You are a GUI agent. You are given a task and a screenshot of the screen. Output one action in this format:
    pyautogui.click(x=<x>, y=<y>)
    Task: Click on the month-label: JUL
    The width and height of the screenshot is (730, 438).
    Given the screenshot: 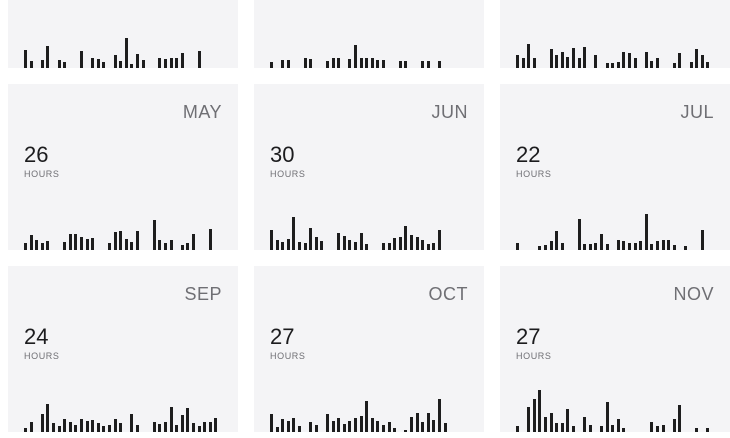 What is the action you would take?
    pyautogui.click(x=697, y=112)
    